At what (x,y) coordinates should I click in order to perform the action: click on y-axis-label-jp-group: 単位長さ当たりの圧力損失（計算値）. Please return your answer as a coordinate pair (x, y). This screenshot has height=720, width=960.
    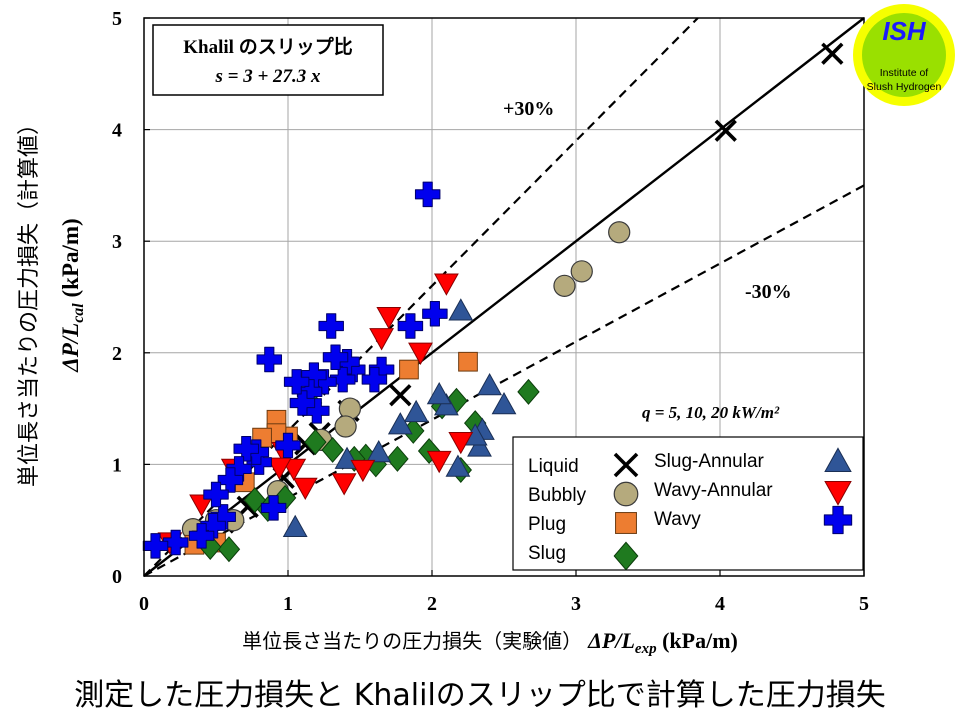
    Looking at the image, I should click on (29, 300).